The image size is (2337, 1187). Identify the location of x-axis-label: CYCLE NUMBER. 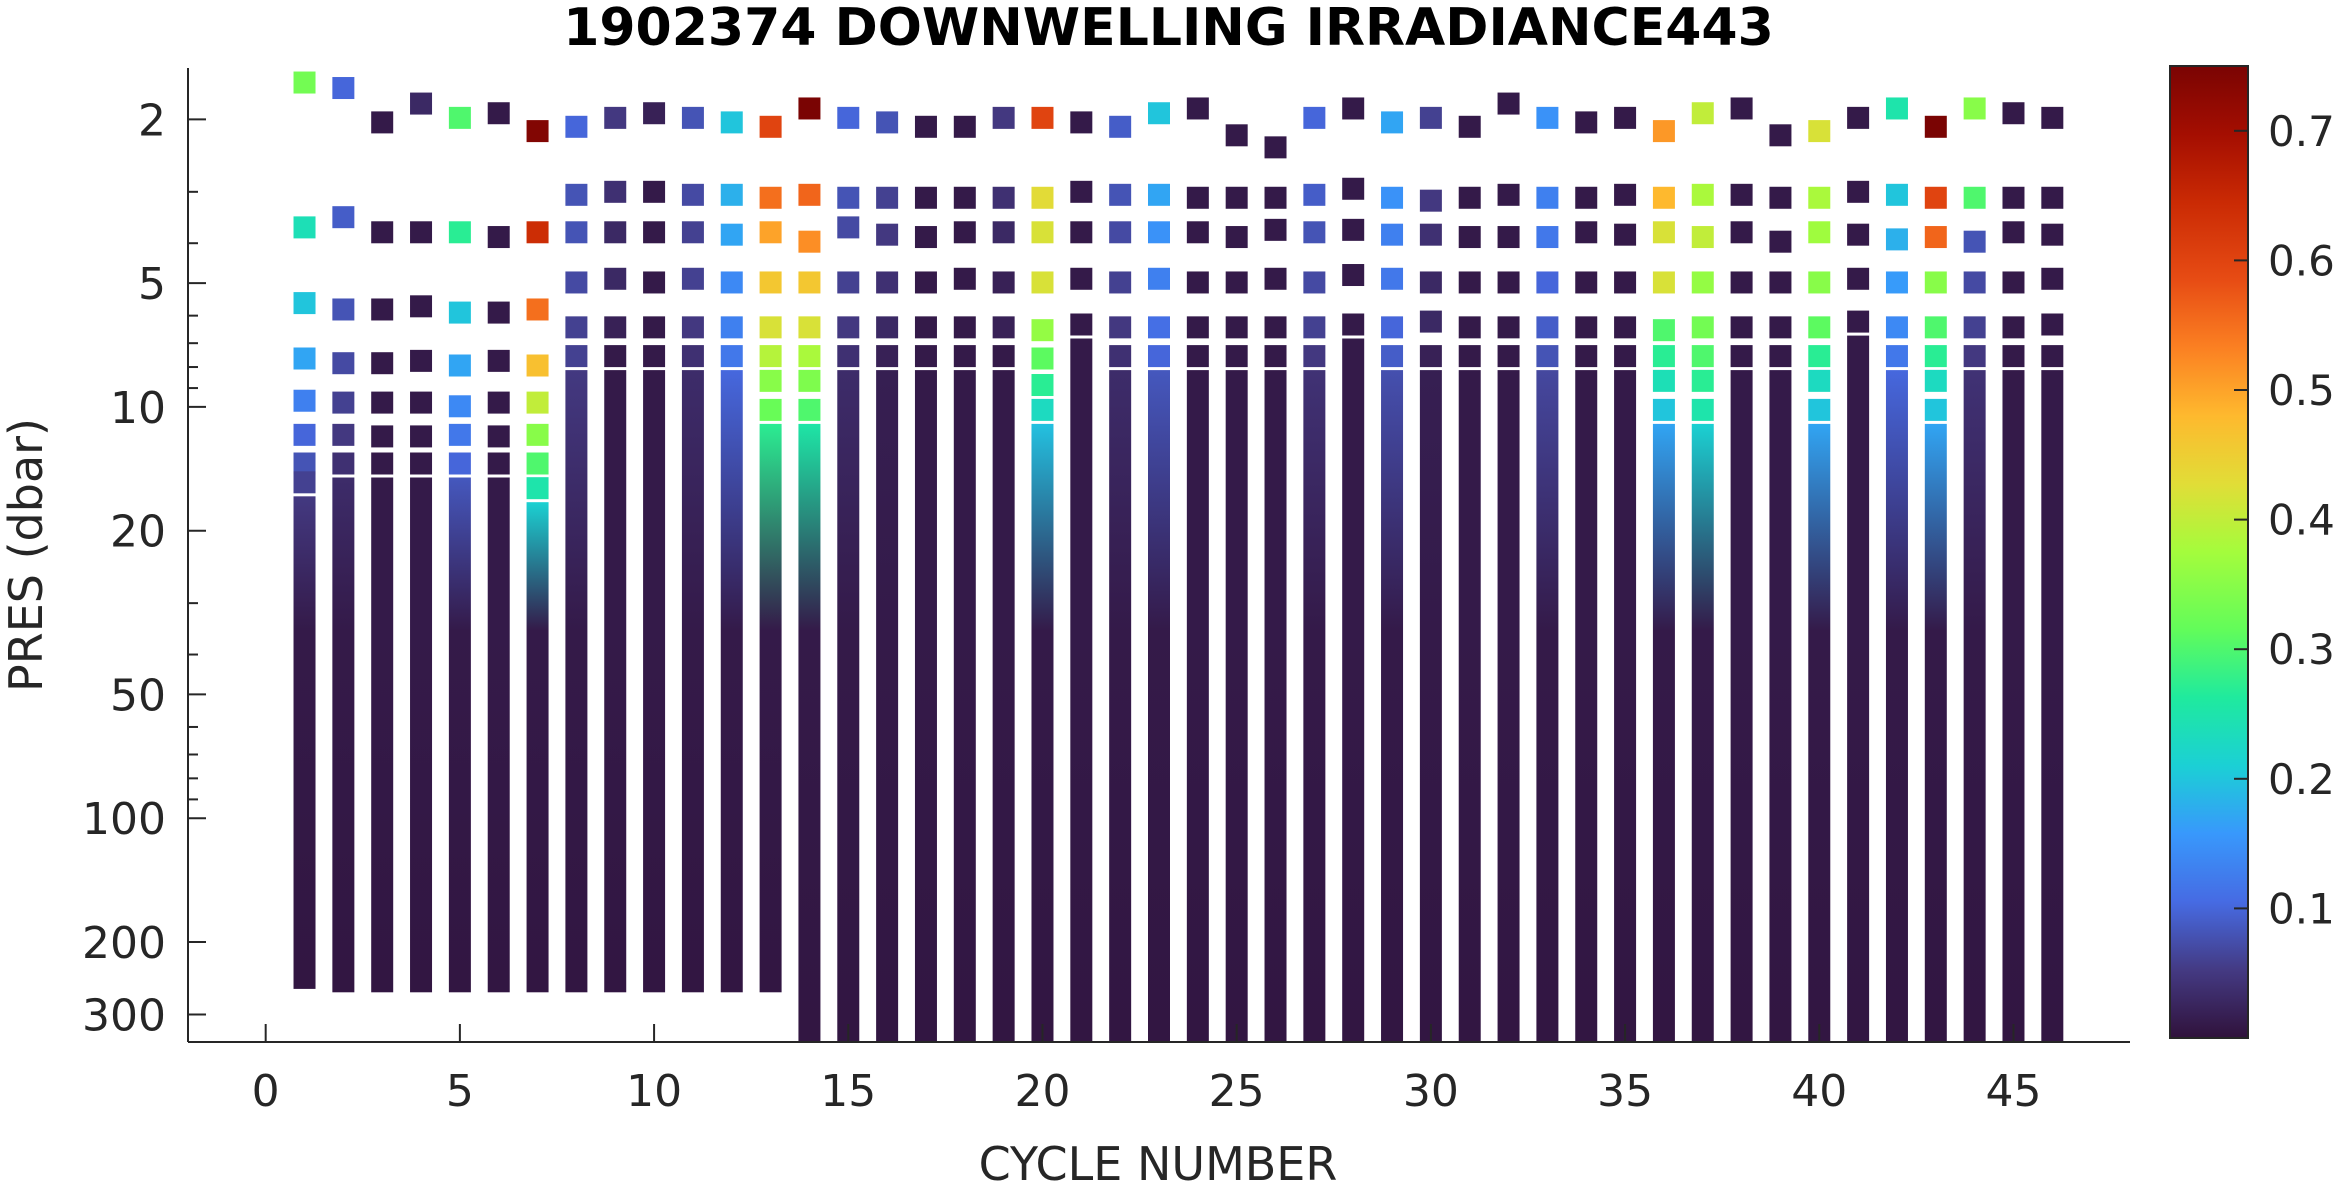
(1158, 1162).